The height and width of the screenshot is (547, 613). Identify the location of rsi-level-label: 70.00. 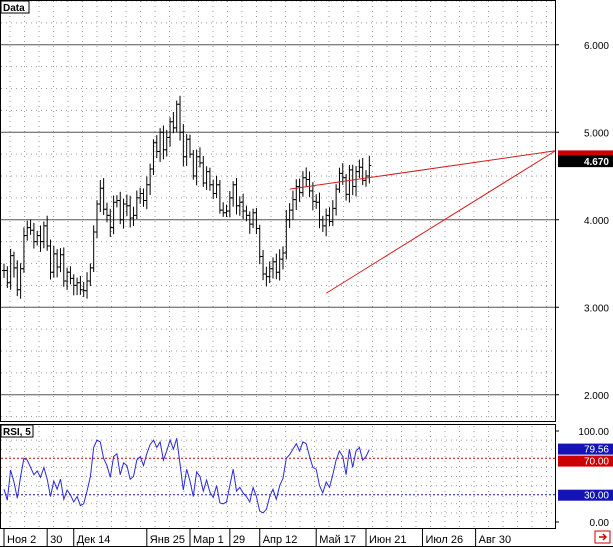
(596, 462).